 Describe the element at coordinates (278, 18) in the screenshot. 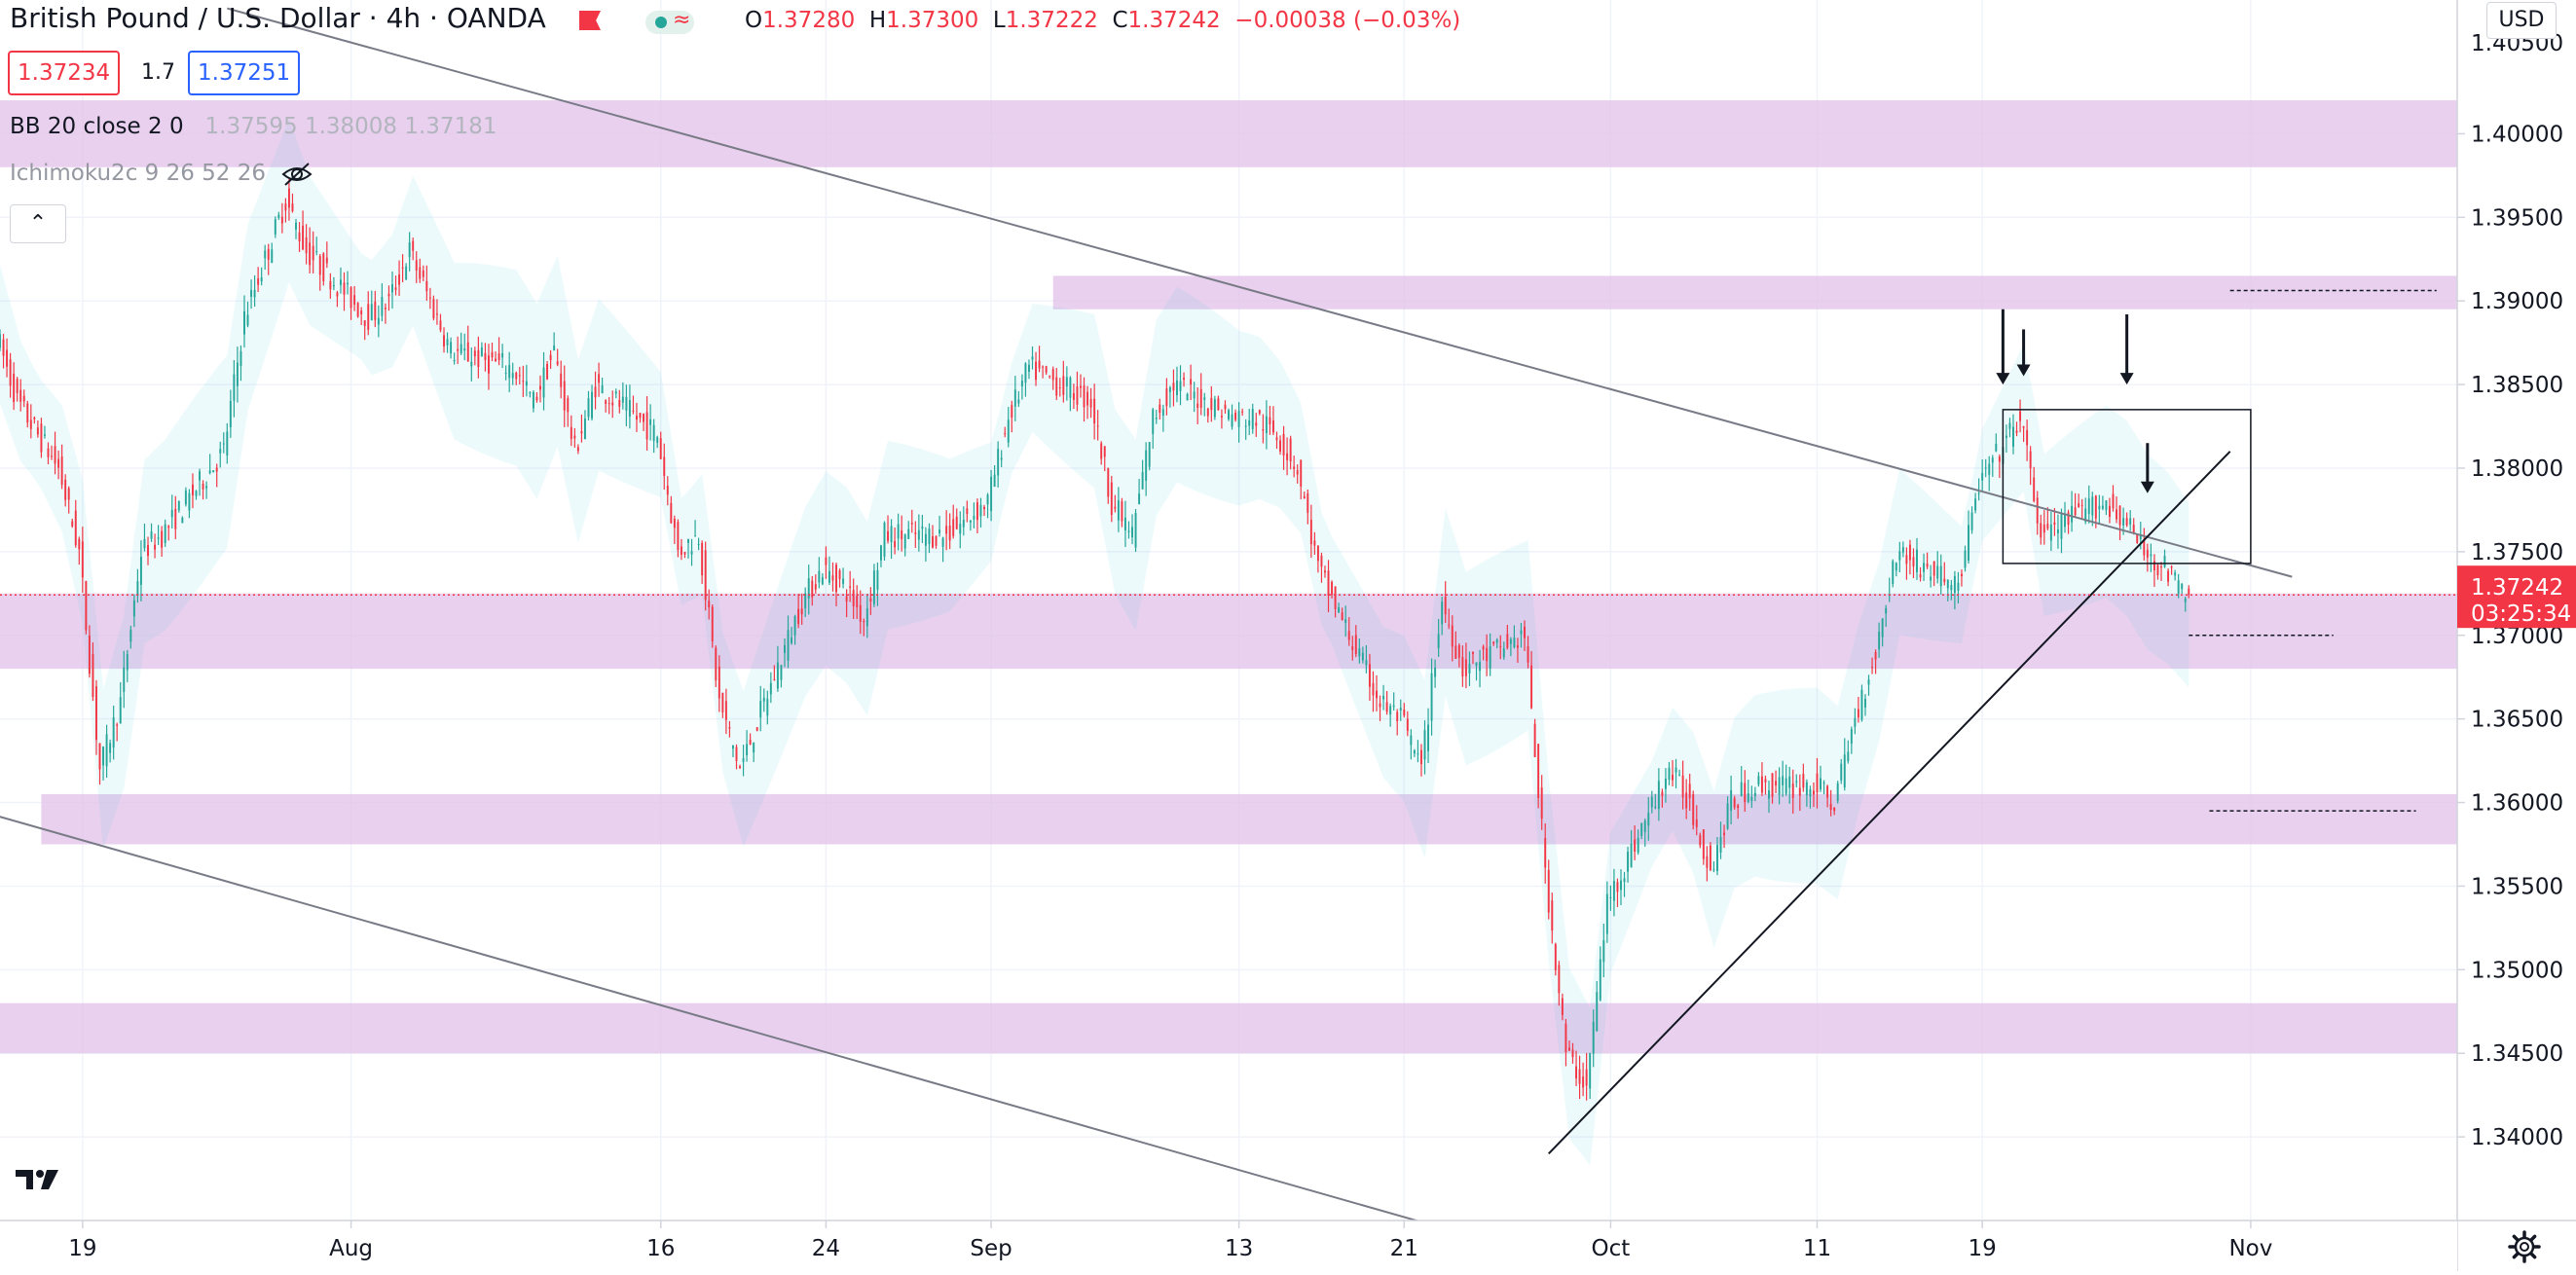

I see `symbol-title: British Pound / U.S. Dollar · 4h · OANDA` at that location.